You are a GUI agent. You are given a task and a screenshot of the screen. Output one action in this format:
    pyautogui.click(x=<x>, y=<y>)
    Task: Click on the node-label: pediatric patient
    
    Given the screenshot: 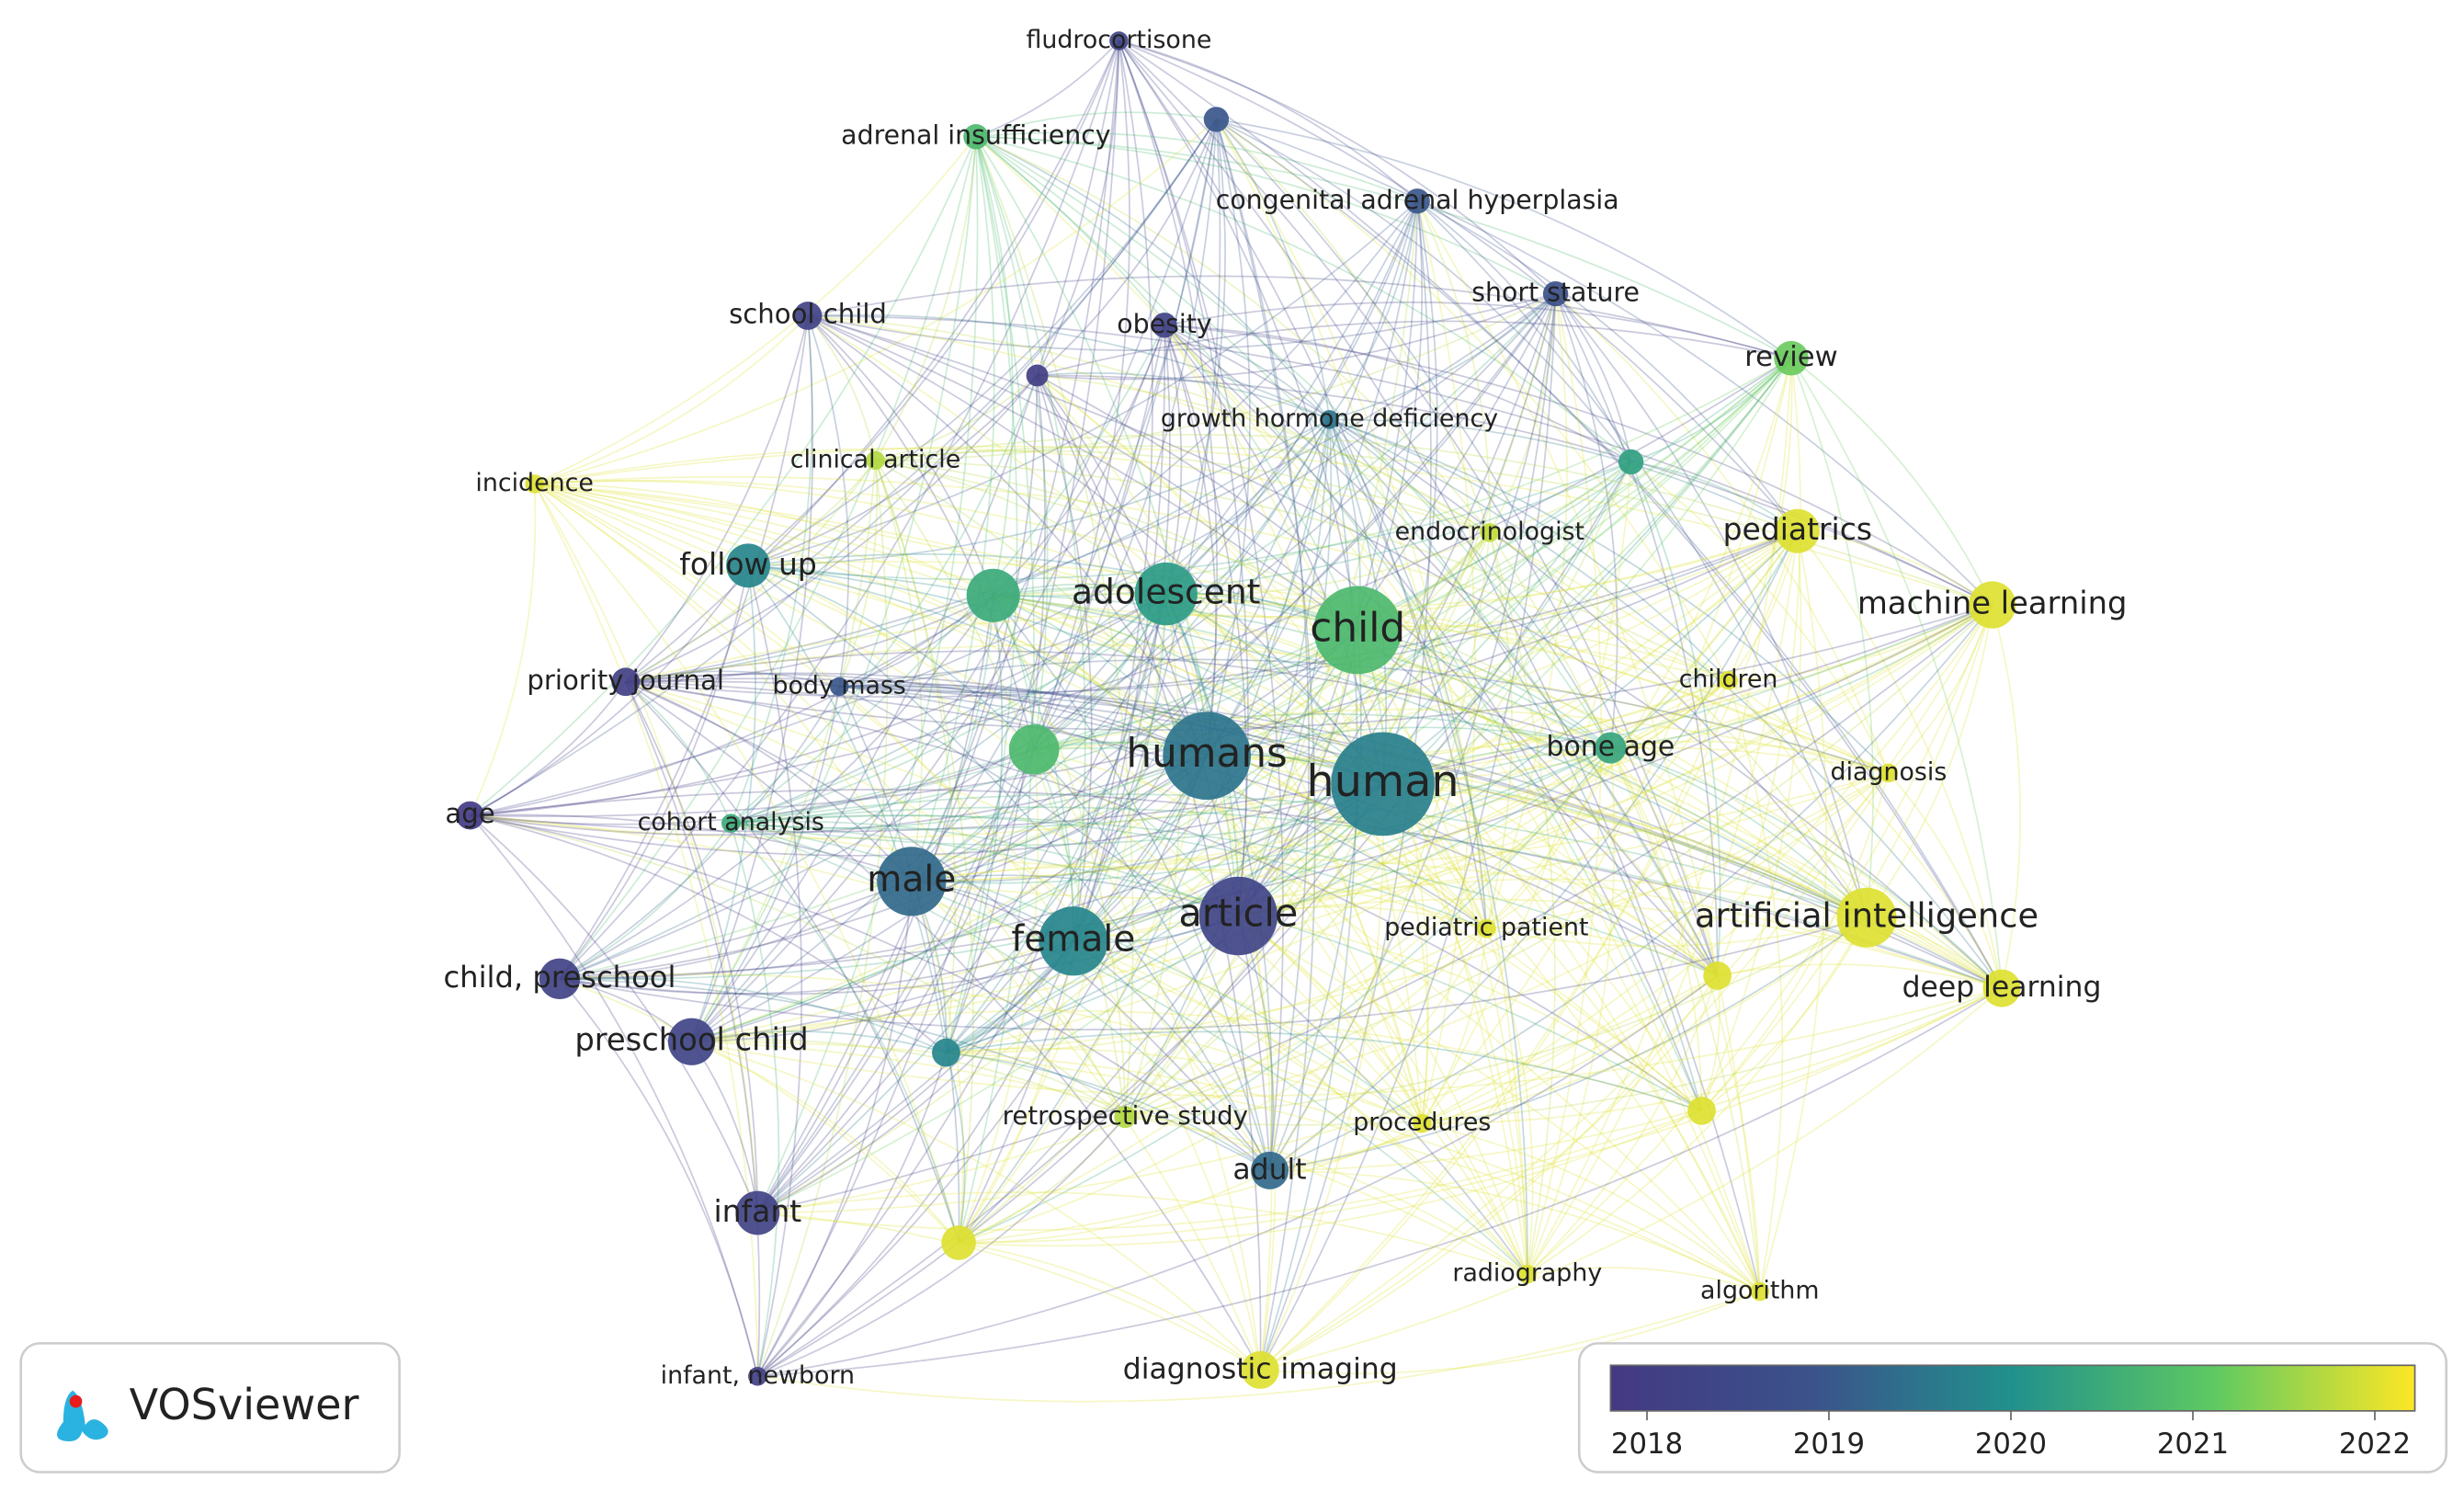 What is the action you would take?
    pyautogui.click(x=1486, y=928)
    